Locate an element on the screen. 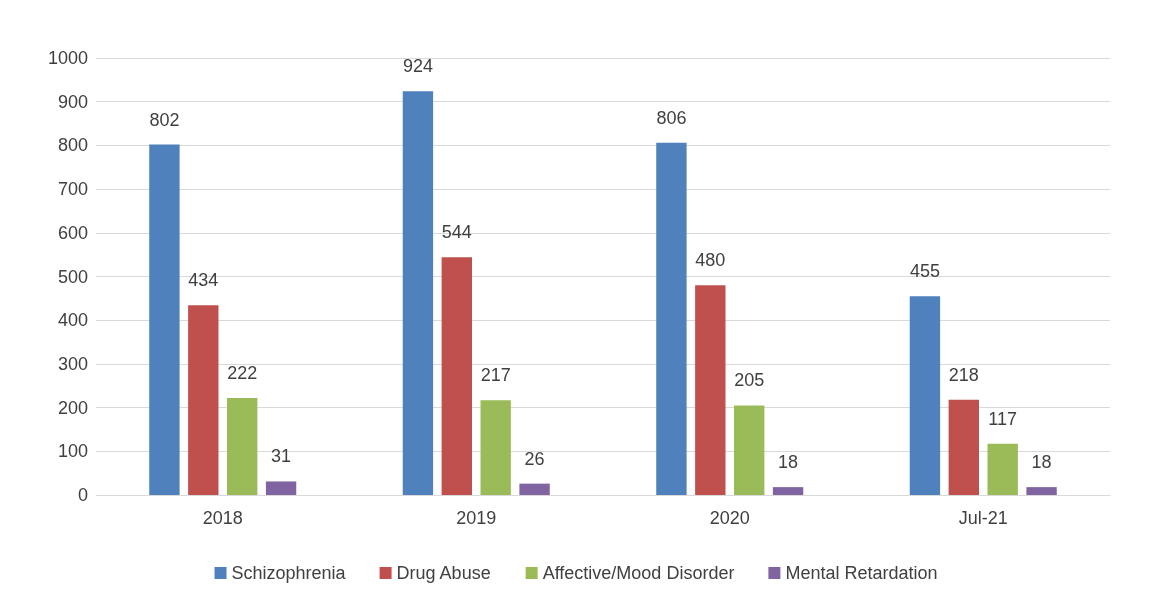  y-tick-label: 300 is located at coordinates (72, 363).